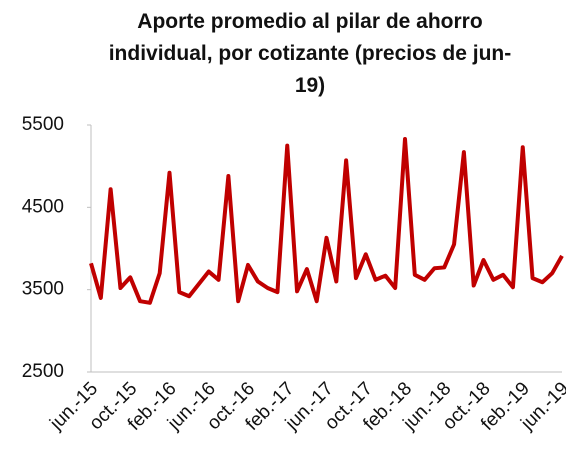 The height and width of the screenshot is (455, 566). I want to click on y-tick-label: 5500, so click(43, 124).